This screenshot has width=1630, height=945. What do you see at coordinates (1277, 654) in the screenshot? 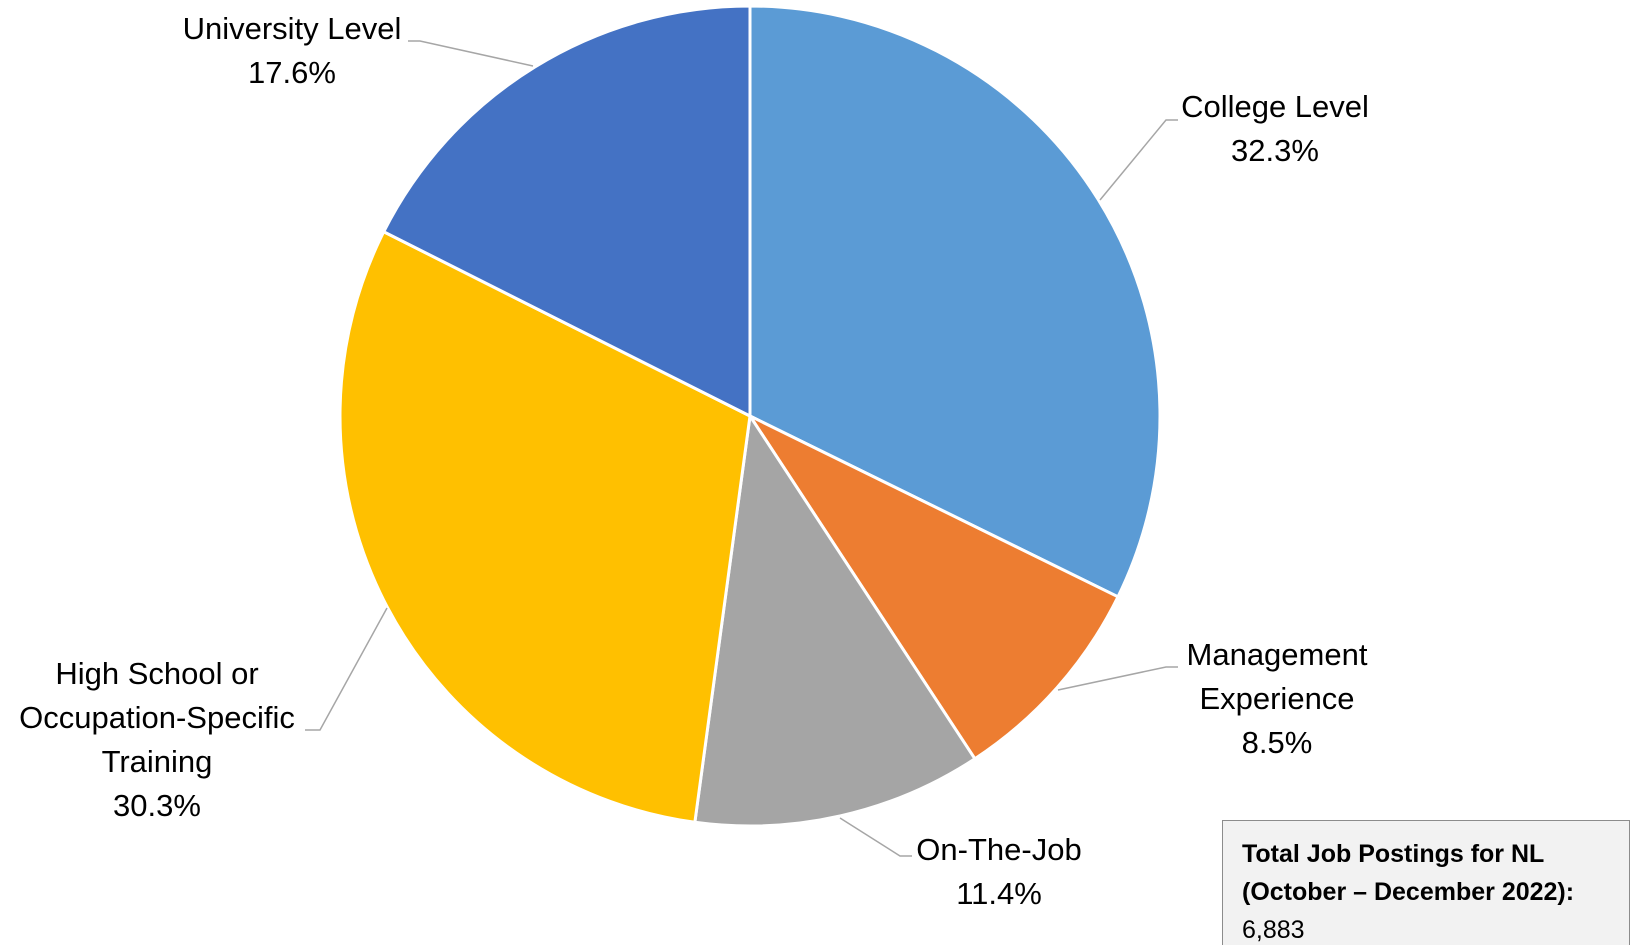
I see `data-label-category-management-experience: Management` at bounding box center [1277, 654].